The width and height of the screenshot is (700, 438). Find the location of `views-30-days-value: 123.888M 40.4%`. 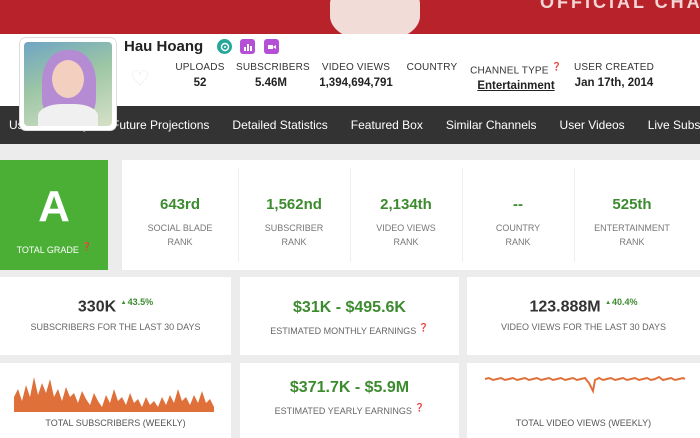

views-30-days-value: 123.888M 40.4% is located at coordinates (583, 306).